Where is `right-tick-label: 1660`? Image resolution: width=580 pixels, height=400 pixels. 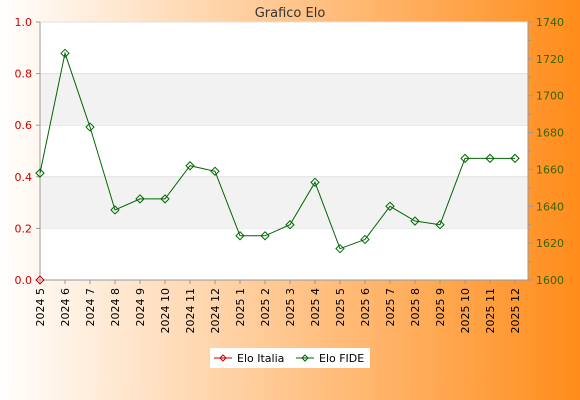 right-tick-label: 1660 is located at coordinates (550, 169).